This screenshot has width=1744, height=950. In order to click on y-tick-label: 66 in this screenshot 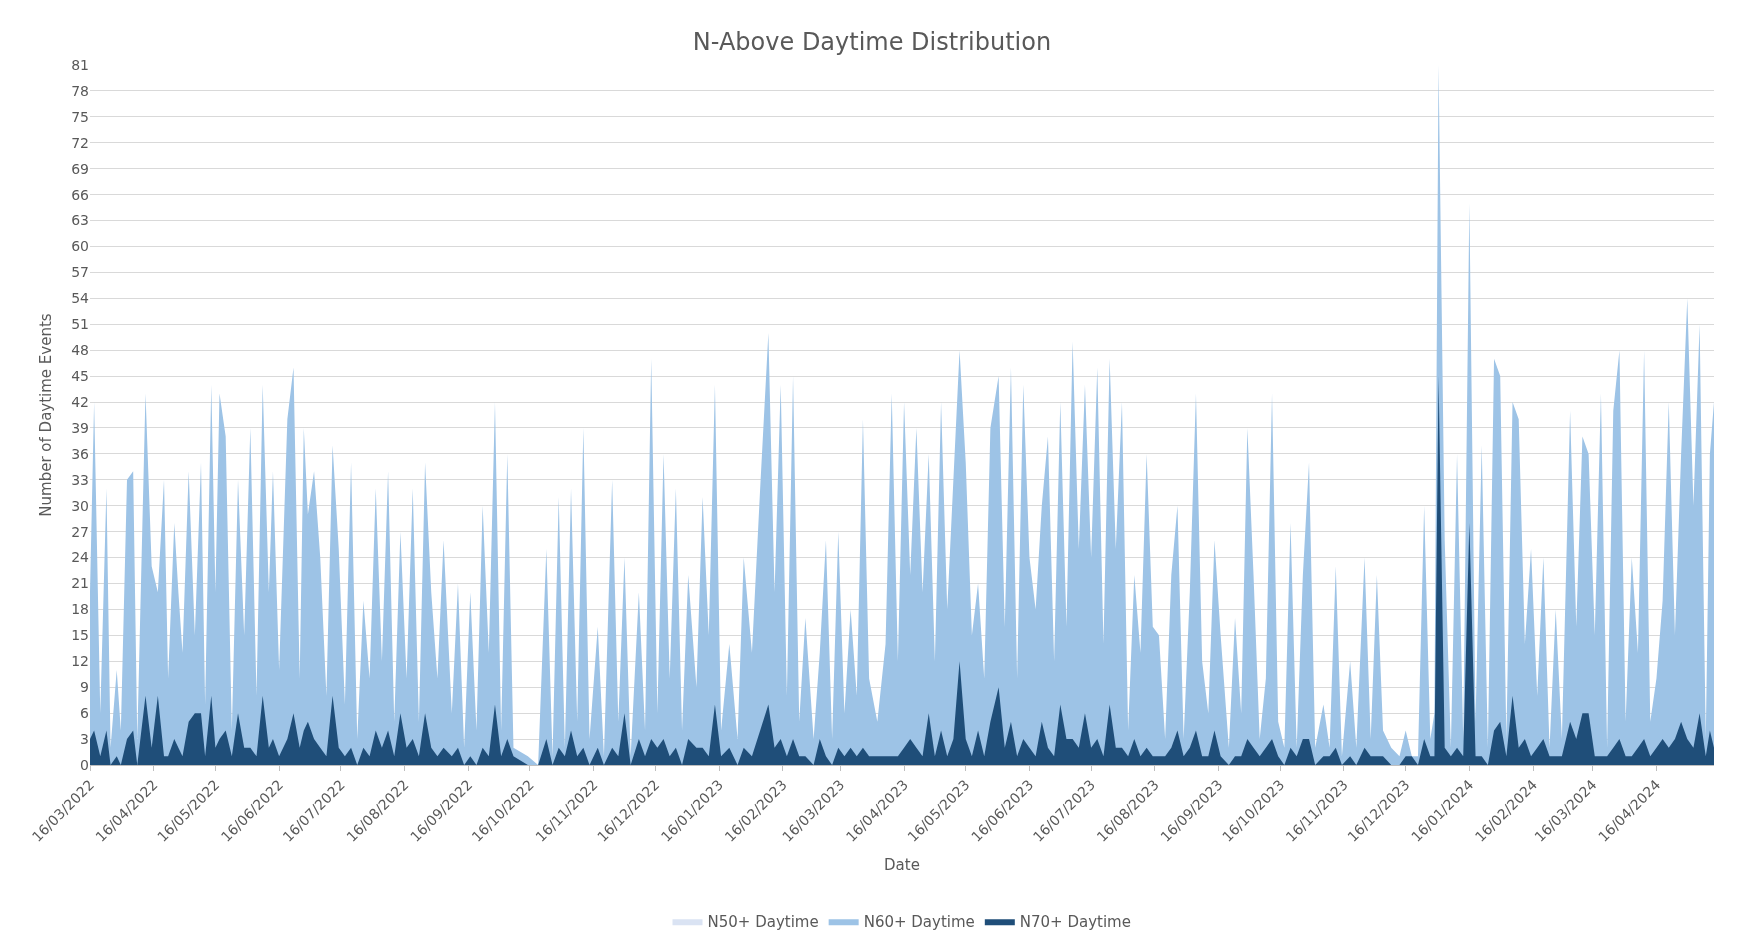, I will do `click(80, 194)`.